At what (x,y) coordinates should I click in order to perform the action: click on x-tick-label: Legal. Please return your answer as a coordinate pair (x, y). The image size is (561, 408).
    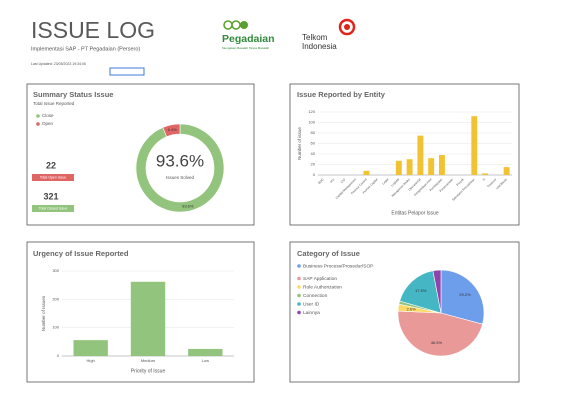
    Looking at the image, I should click on (385, 181).